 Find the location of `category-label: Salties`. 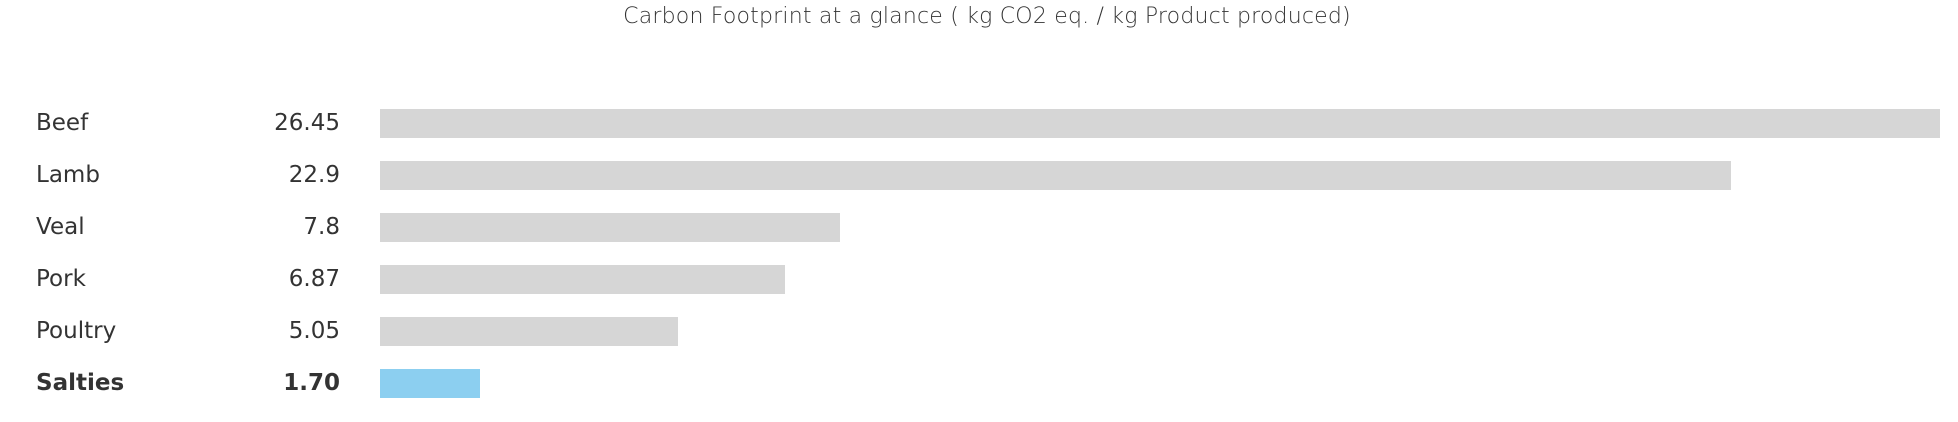

category-label: Salties is located at coordinates (80, 383).